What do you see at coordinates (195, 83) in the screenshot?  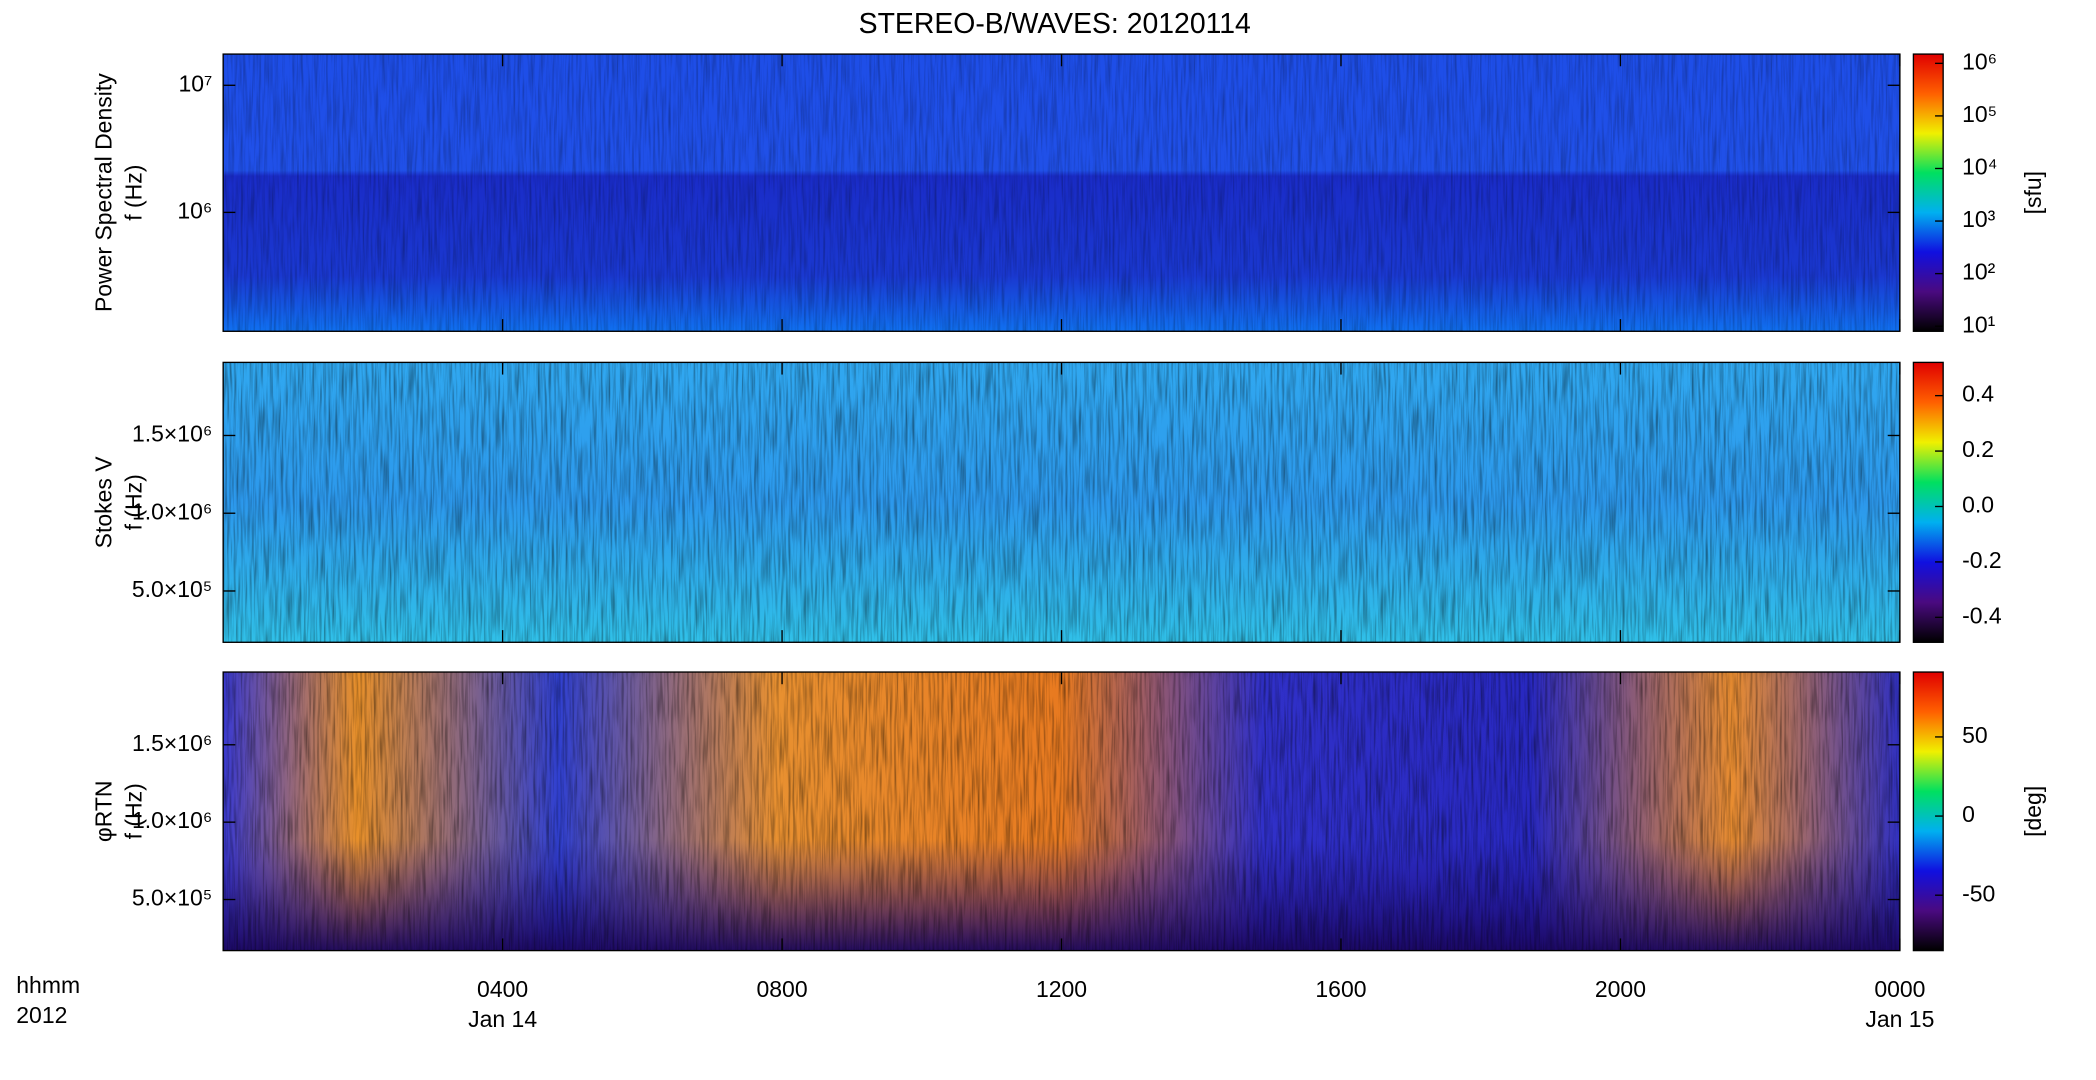 I see `y-tick-label: 10⁷` at bounding box center [195, 83].